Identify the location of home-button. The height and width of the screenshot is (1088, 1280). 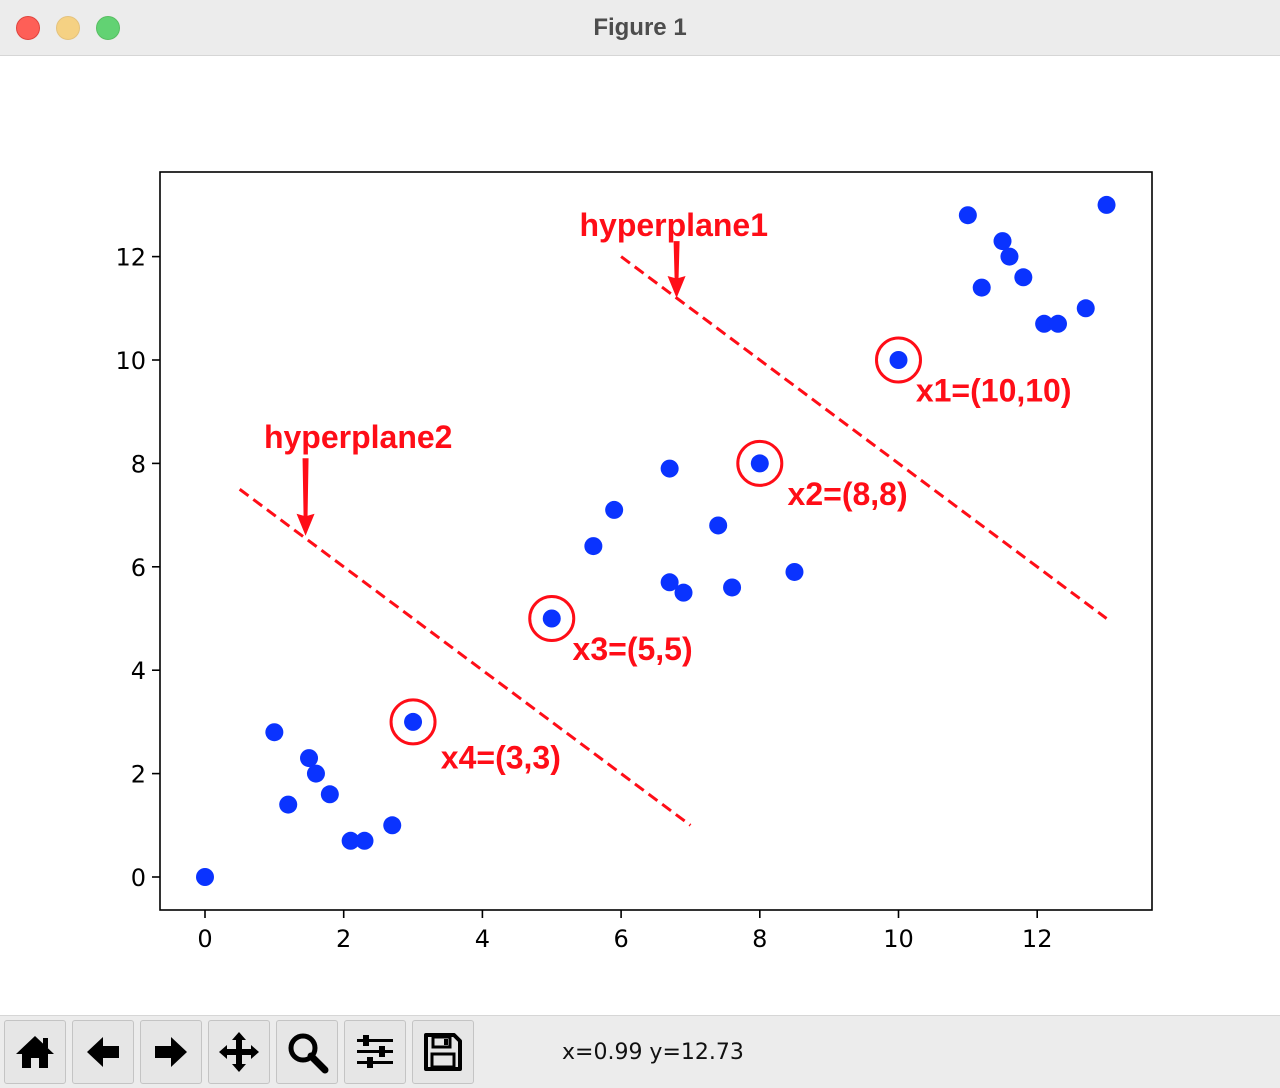
(35, 1052).